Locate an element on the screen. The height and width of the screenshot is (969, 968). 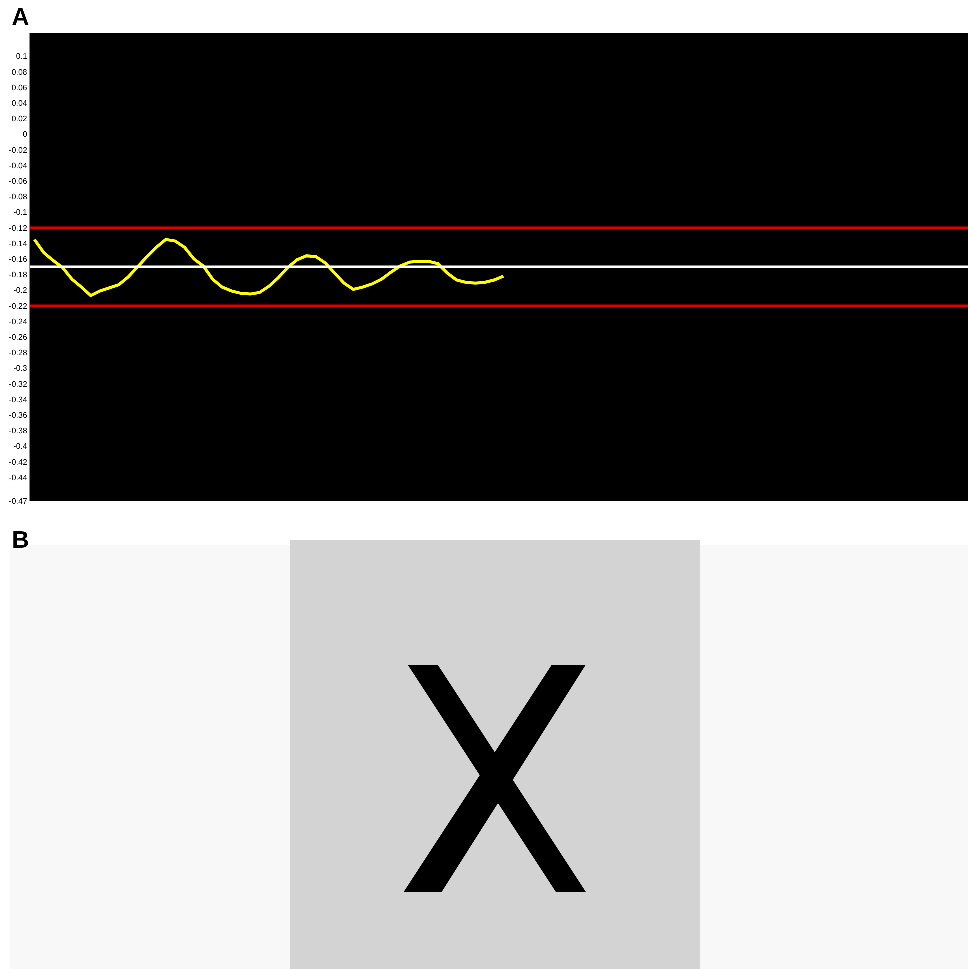
y-tick-label: -0.06 is located at coordinates (18, 181).